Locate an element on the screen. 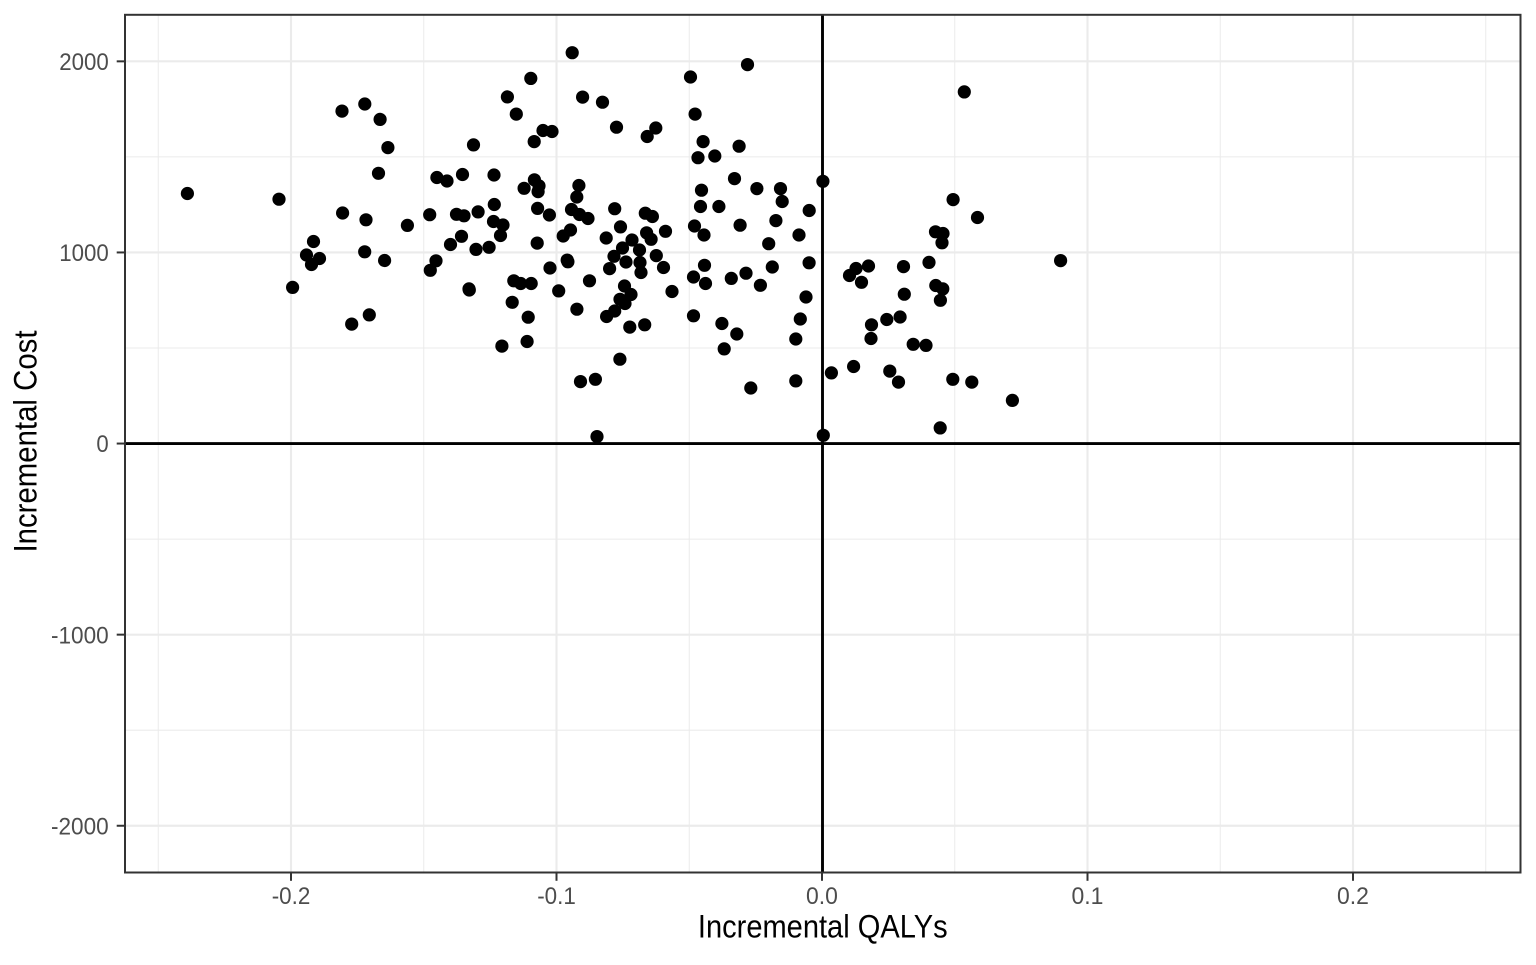  svg-text: 2000 is located at coordinates (84, 62).